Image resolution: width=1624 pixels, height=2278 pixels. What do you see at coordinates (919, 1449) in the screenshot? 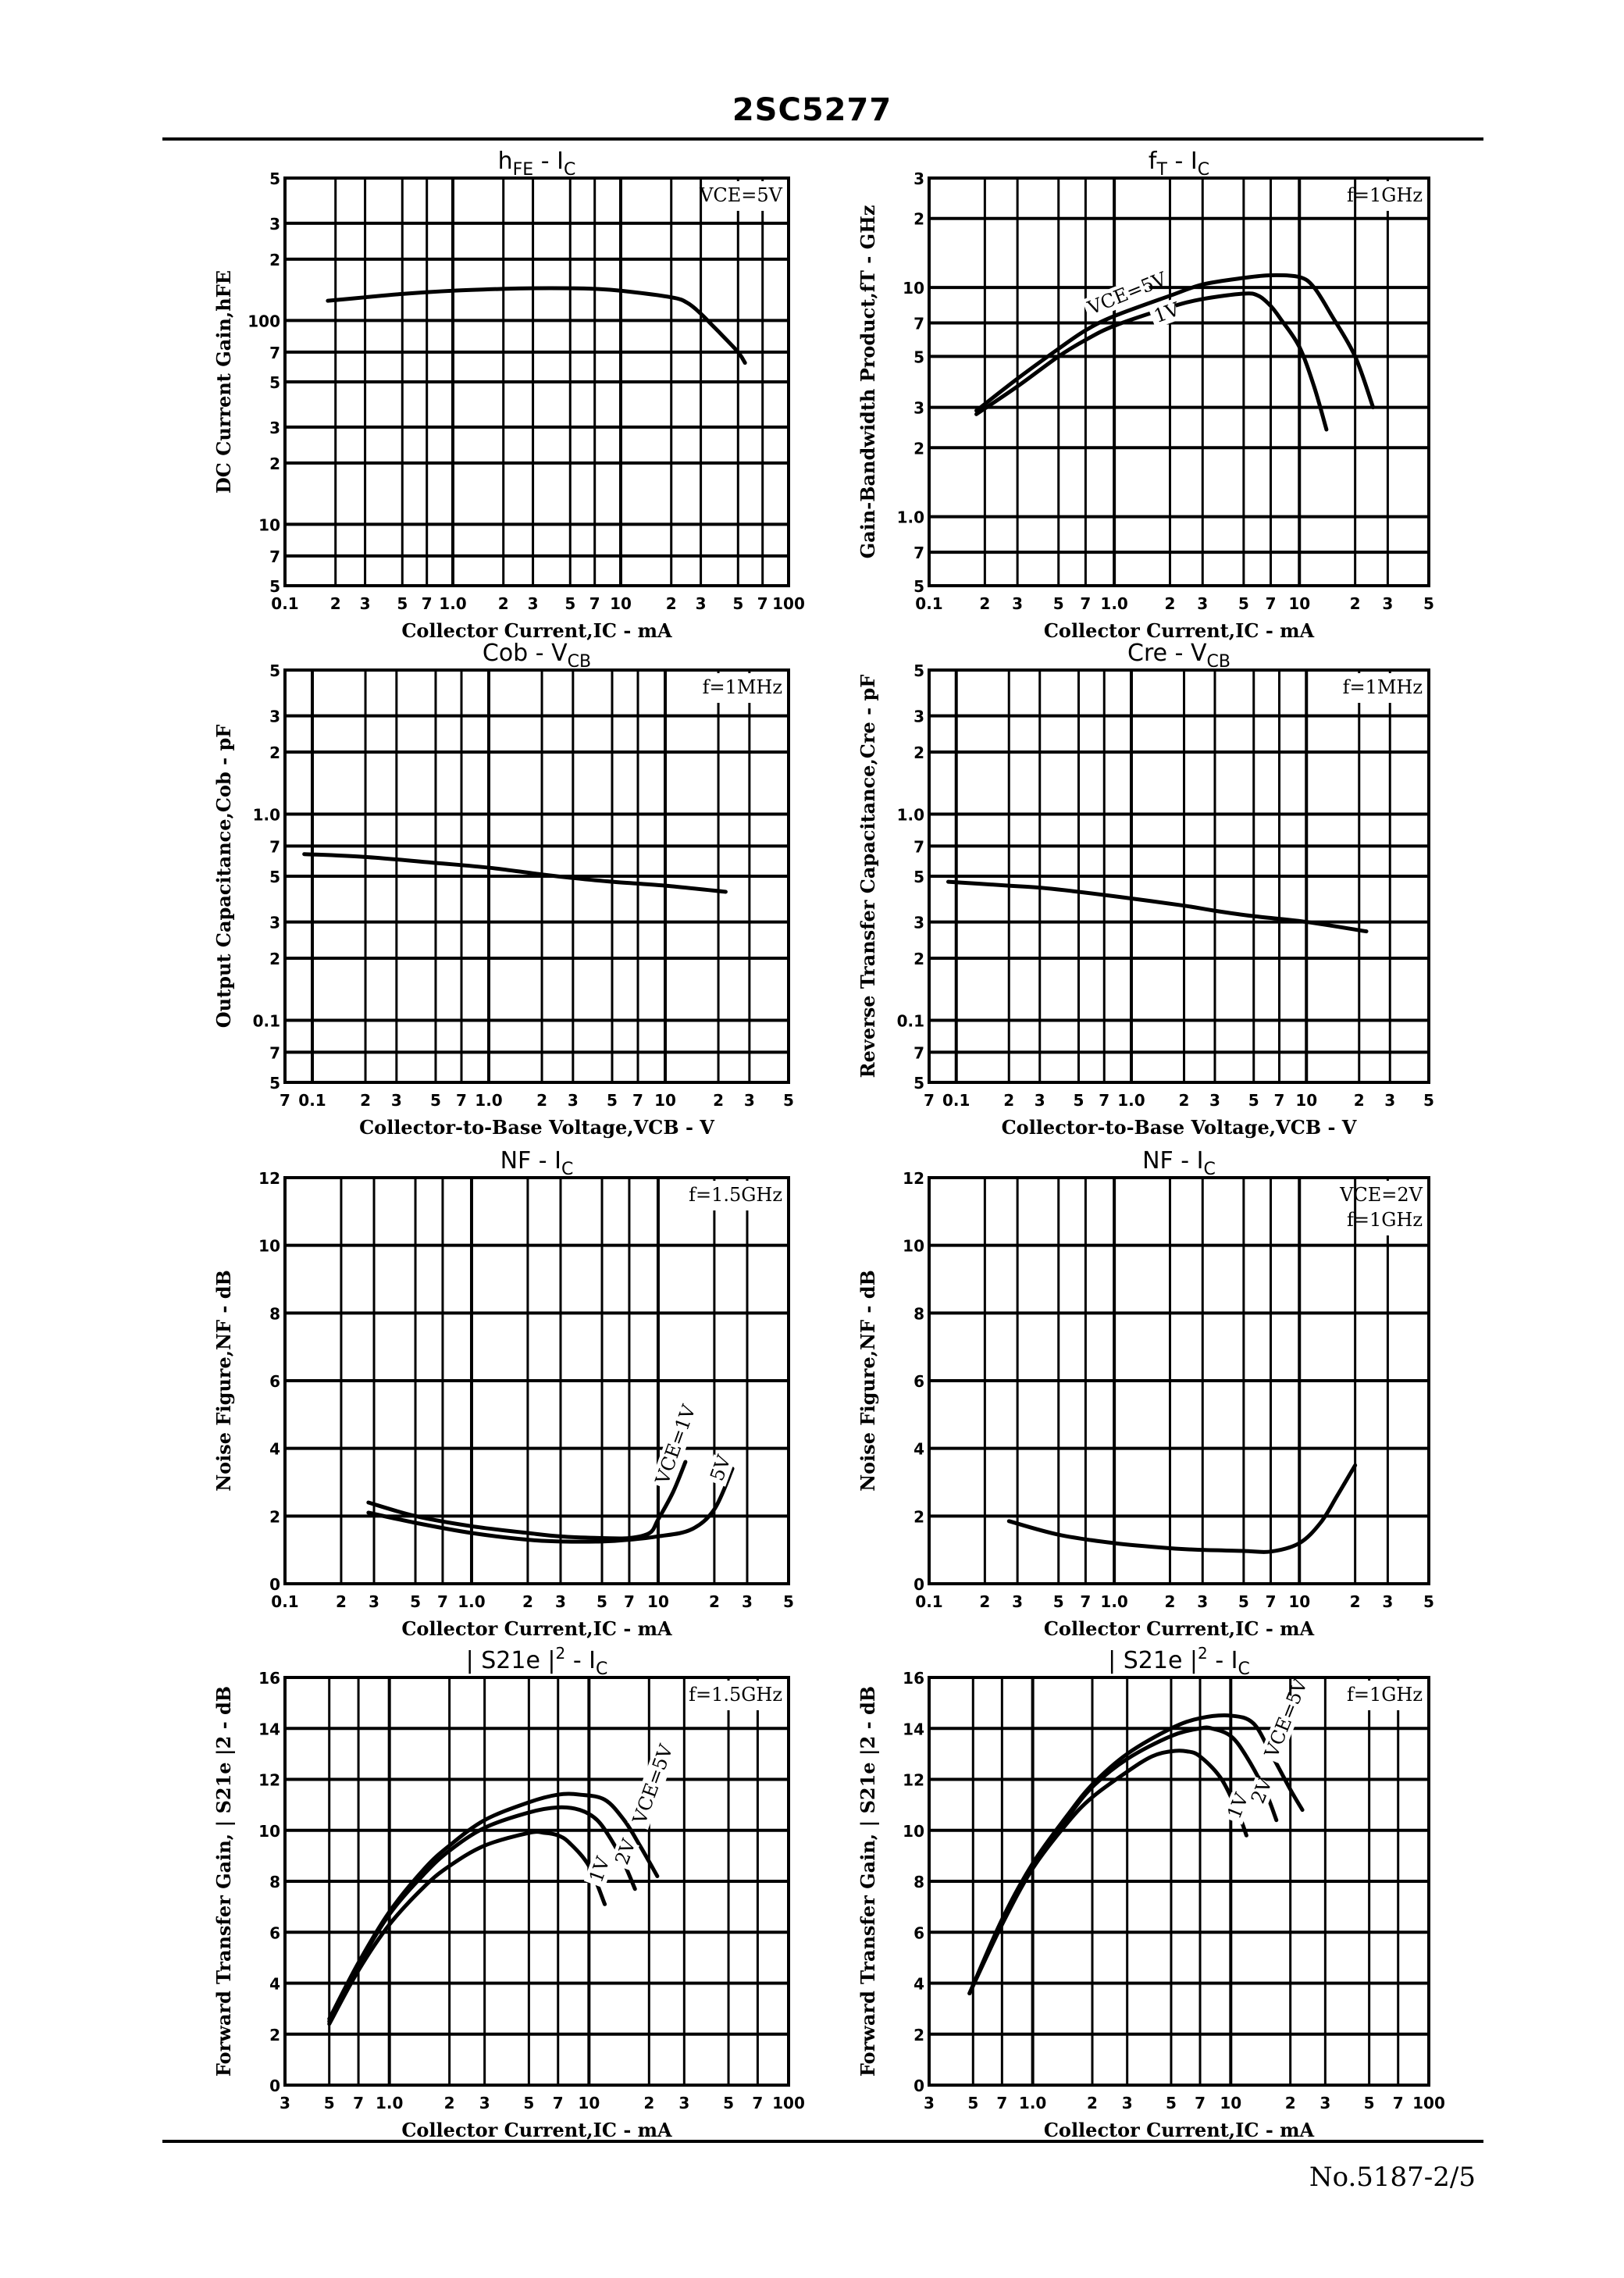
I see `y-tick-label: 4` at bounding box center [919, 1449].